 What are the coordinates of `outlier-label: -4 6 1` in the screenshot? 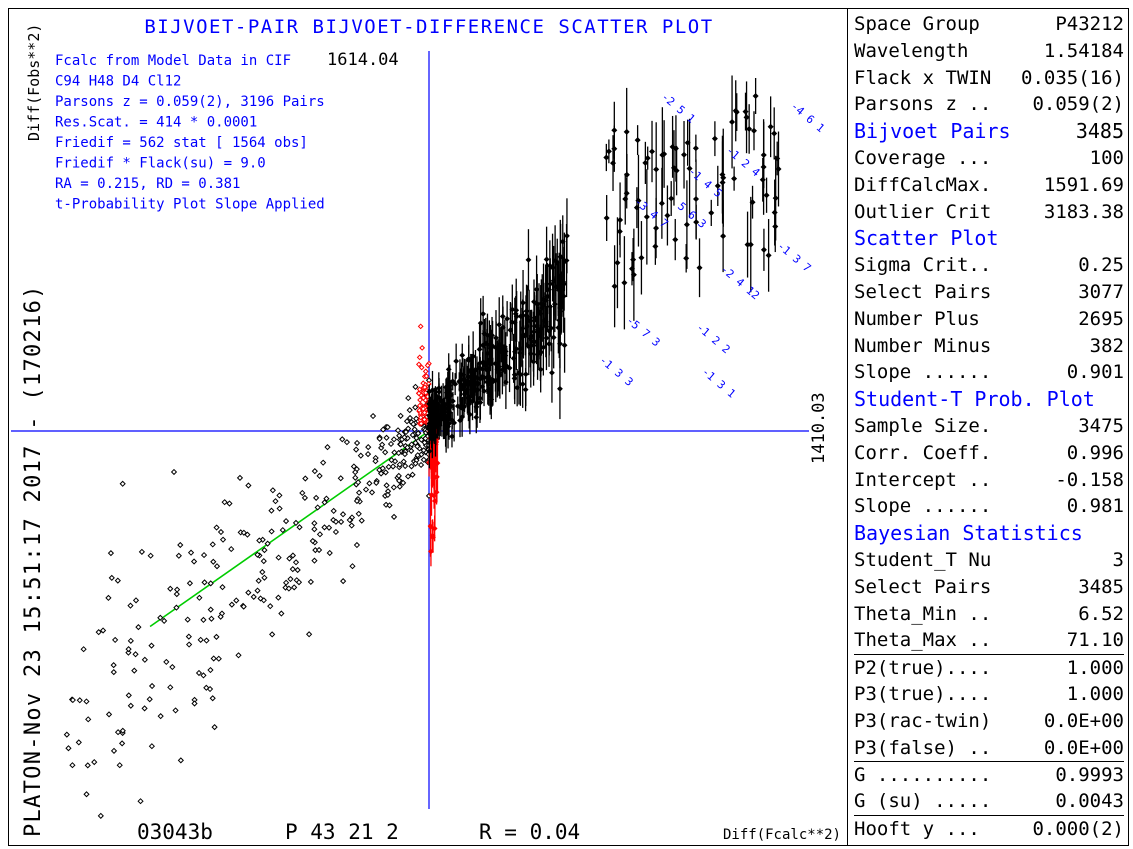 It's located at (807, 118).